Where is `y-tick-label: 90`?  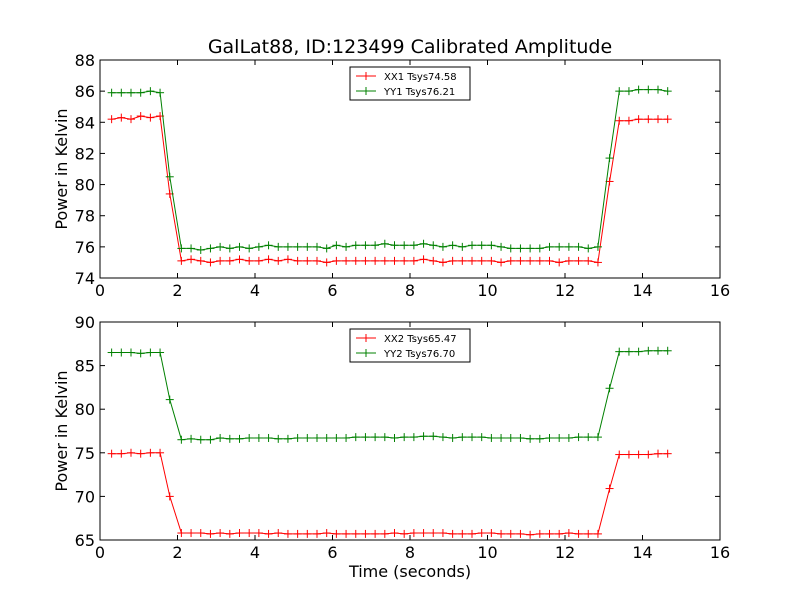
y-tick-label: 90 is located at coordinates (85, 322).